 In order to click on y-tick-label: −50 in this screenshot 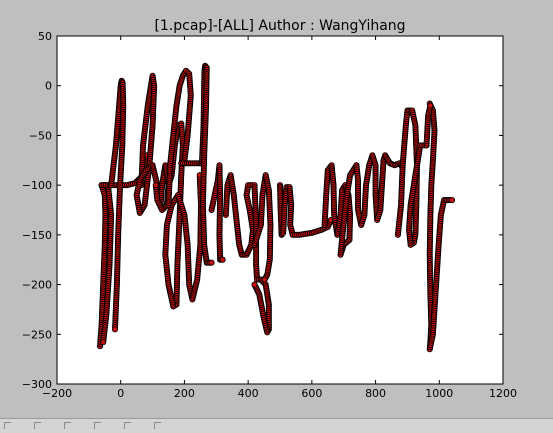, I will do `click(40, 135)`.